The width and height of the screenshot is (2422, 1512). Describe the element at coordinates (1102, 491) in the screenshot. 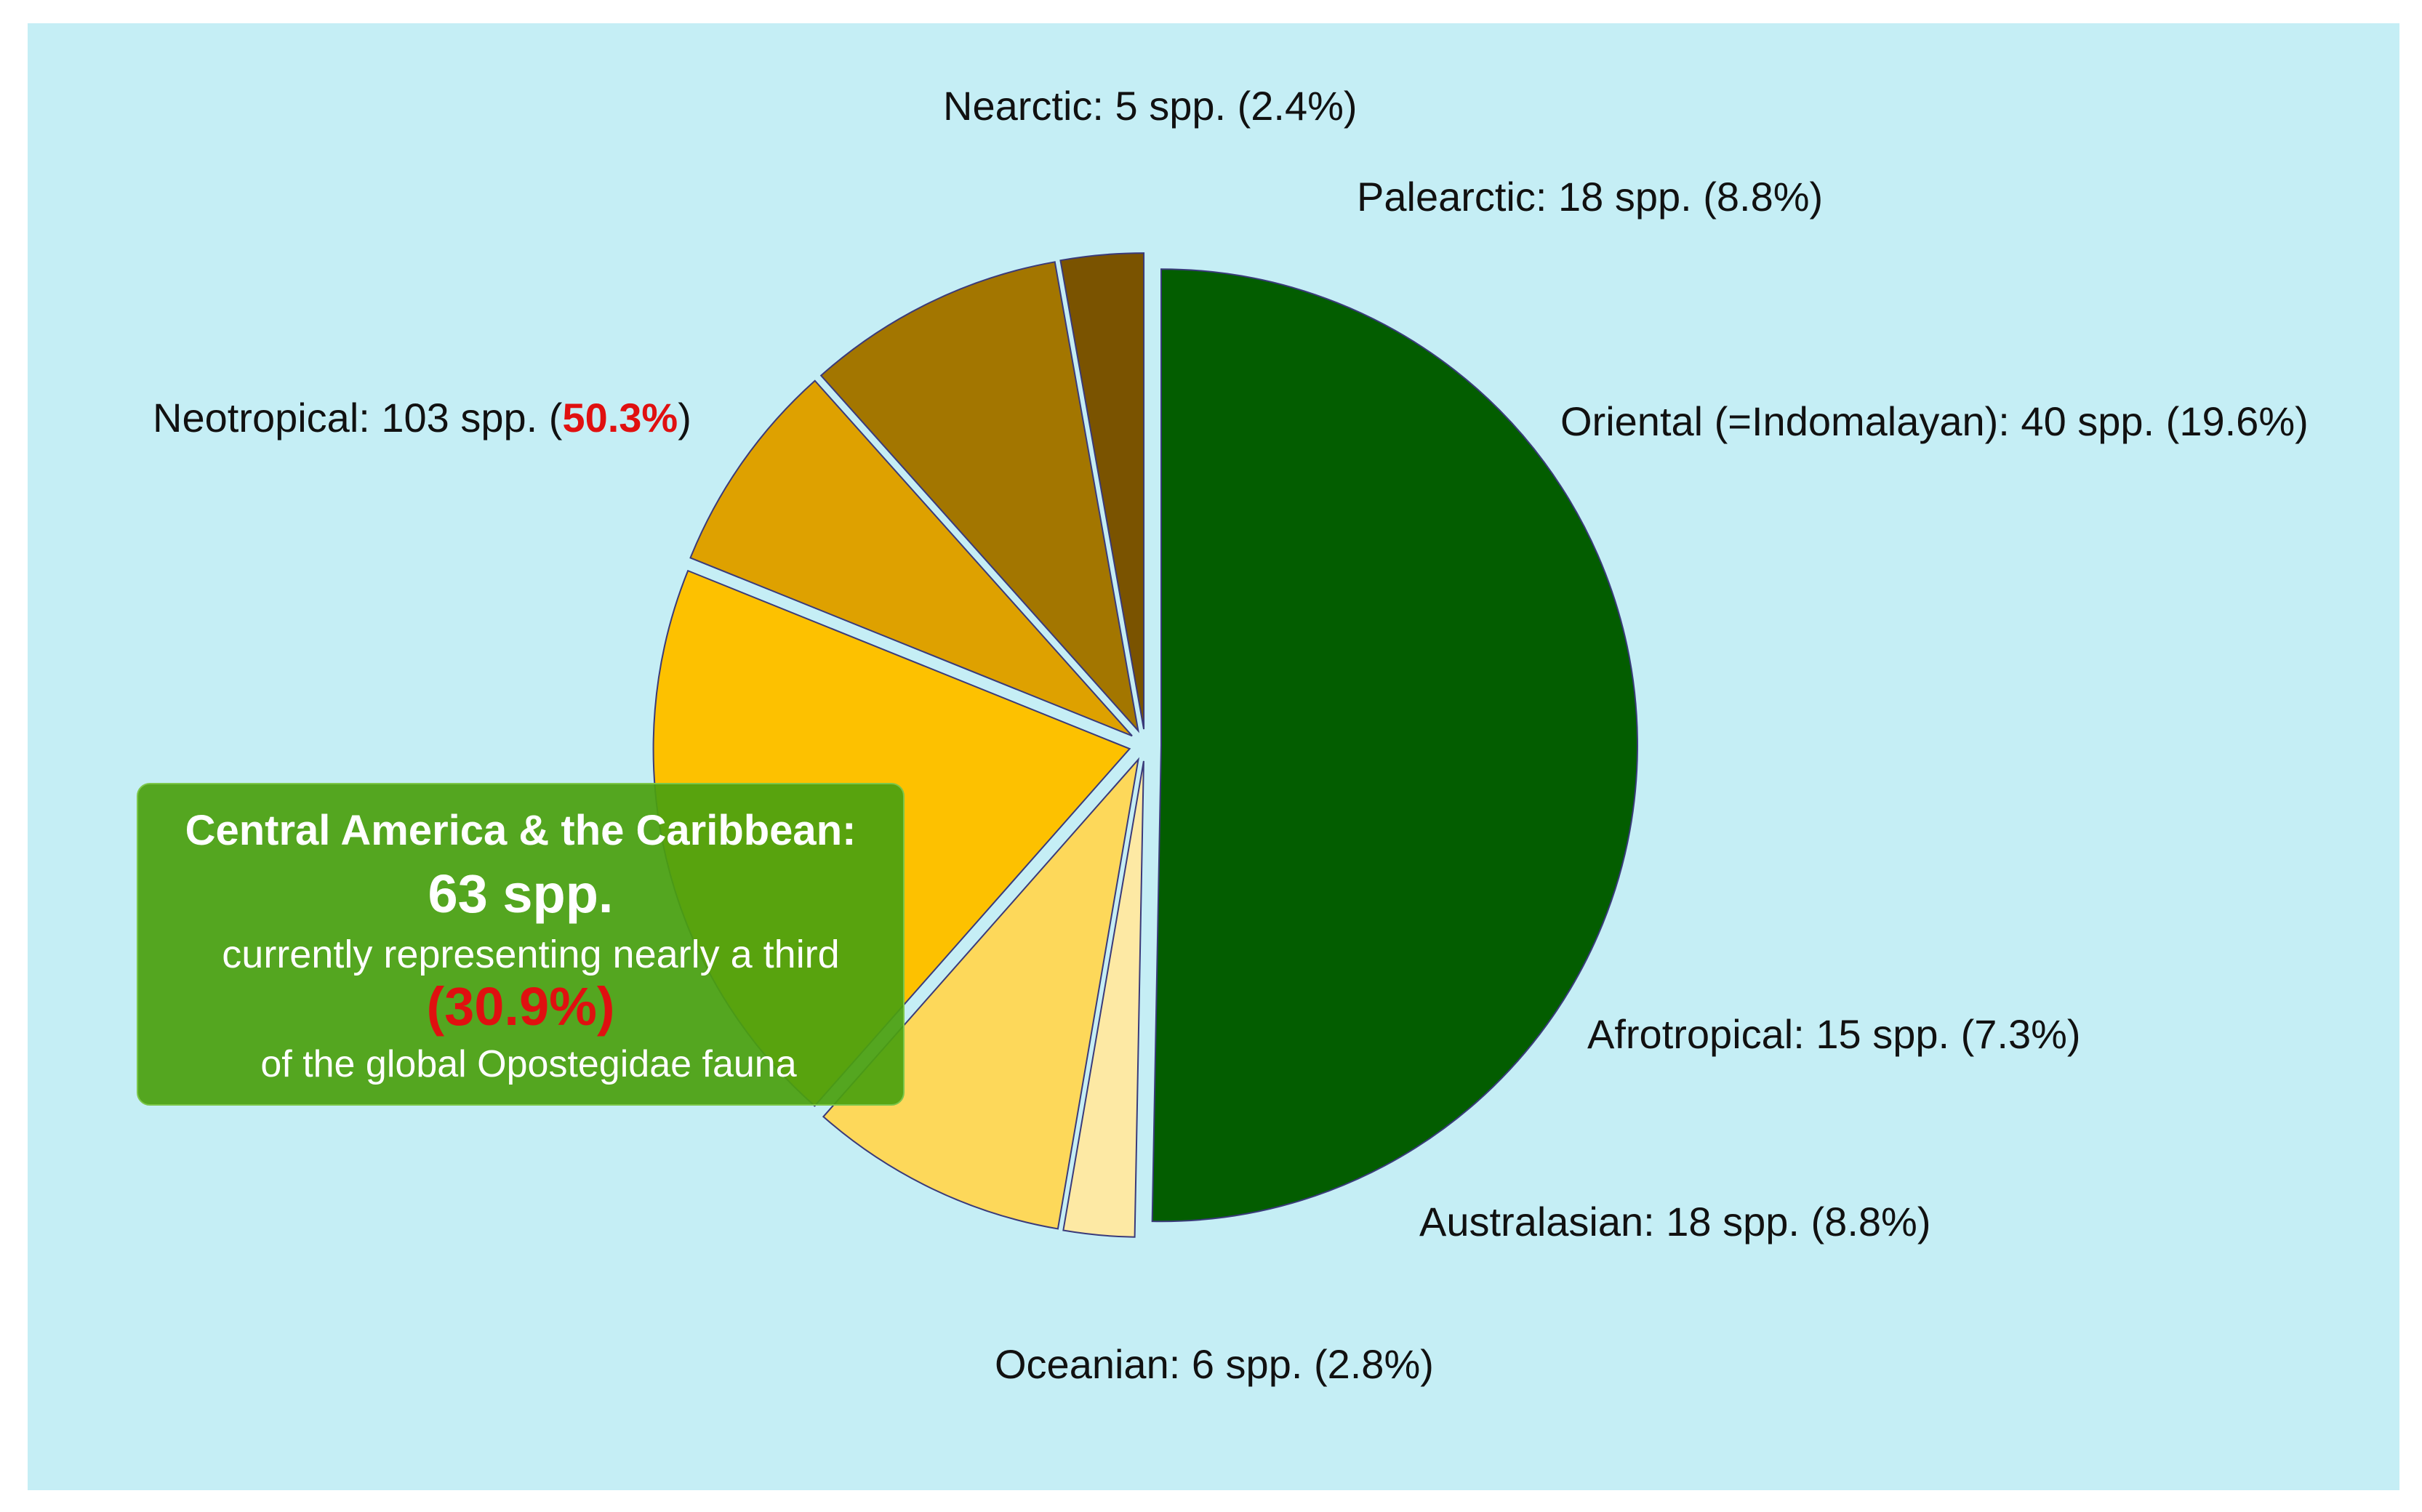

I see `slice-oceanian` at that location.